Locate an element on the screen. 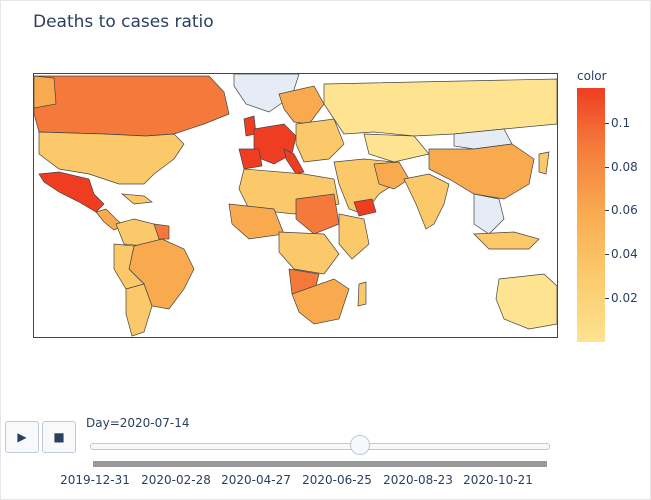 Image resolution: width=651 pixels, height=500 pixels. colorbar-gradient is located at coordinates (591, 215).